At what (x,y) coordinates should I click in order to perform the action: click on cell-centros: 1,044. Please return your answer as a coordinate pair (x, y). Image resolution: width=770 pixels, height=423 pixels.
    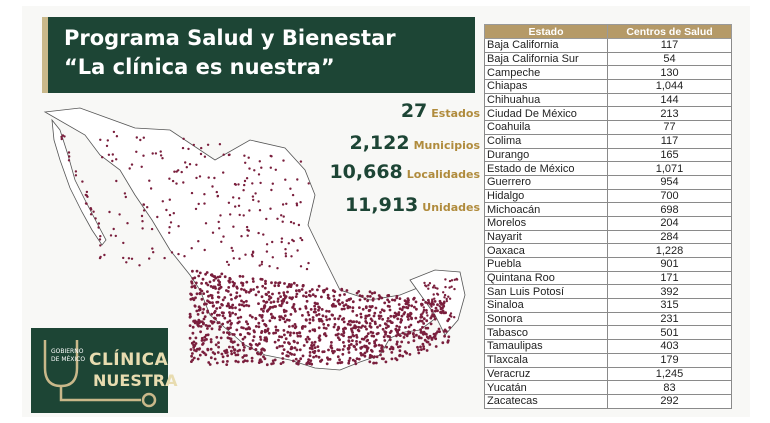
    Looking at the image, I should click on (669, 86).